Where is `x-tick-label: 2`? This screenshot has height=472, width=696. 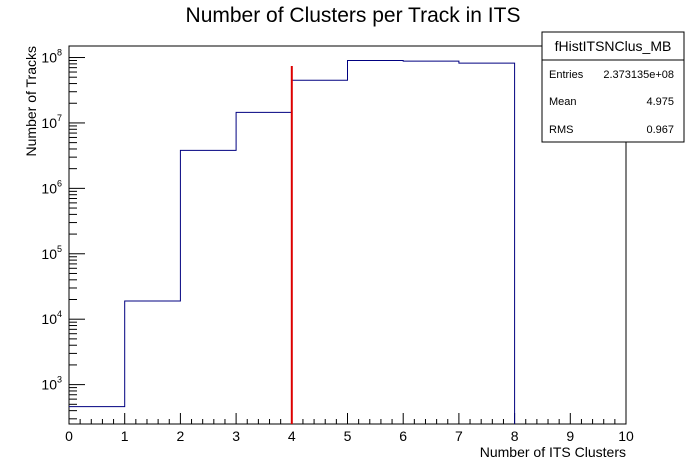
x-tick-label: 2 is located at coordinates (181, 436).